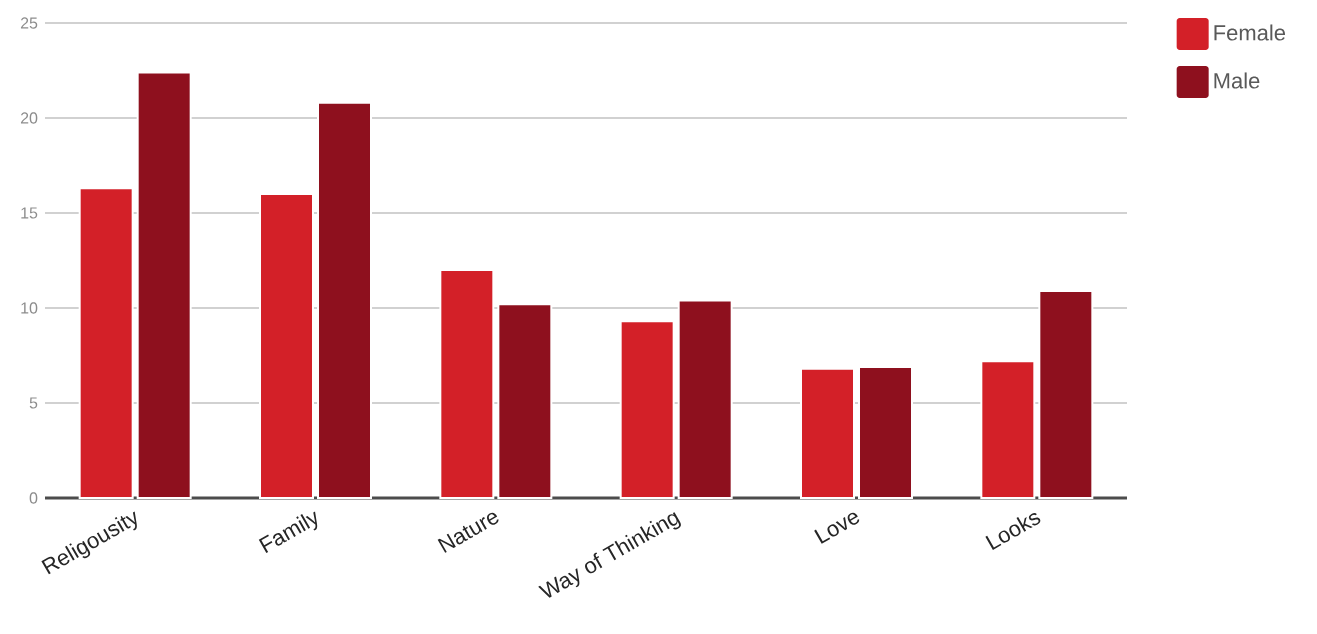  What do you see at coordinates (1250, 32) in the screenshot?
I see `legend-label: Female` at bounding box center [1250, 32].